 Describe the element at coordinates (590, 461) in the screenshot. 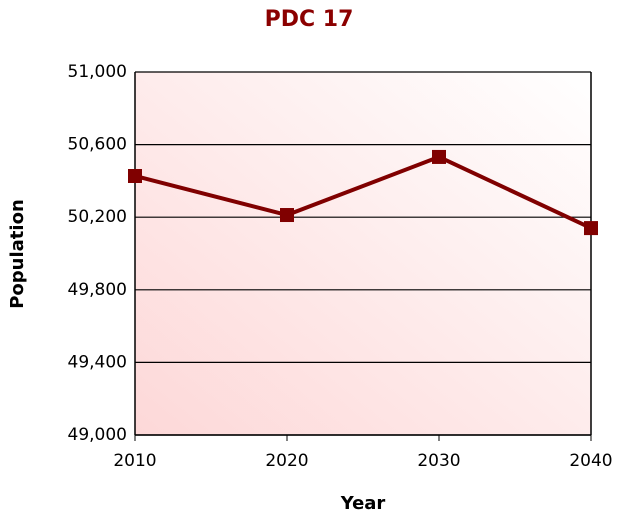

I see `x-tick-label: 2040` at that location.